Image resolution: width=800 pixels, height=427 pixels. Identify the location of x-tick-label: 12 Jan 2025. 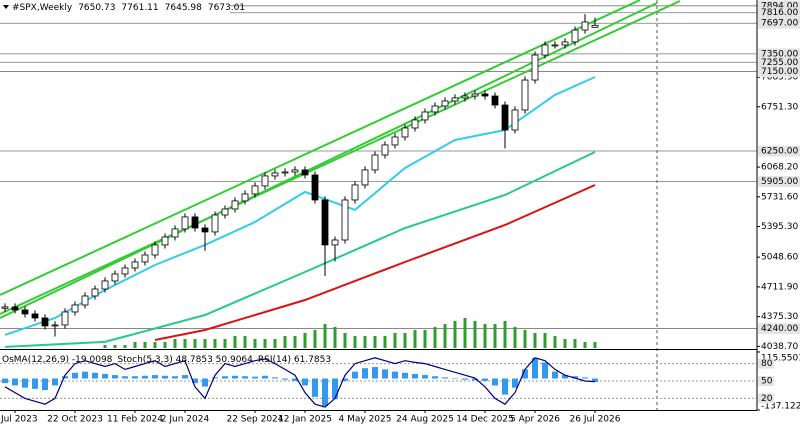
(305, 420).